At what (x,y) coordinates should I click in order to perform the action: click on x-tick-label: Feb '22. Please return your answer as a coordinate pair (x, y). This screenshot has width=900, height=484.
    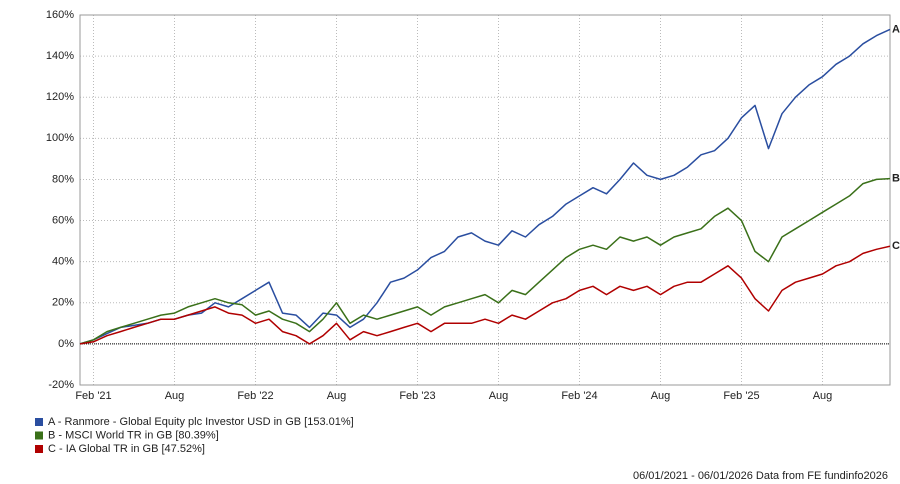
    Looking at the image, I should click on (255, 396).